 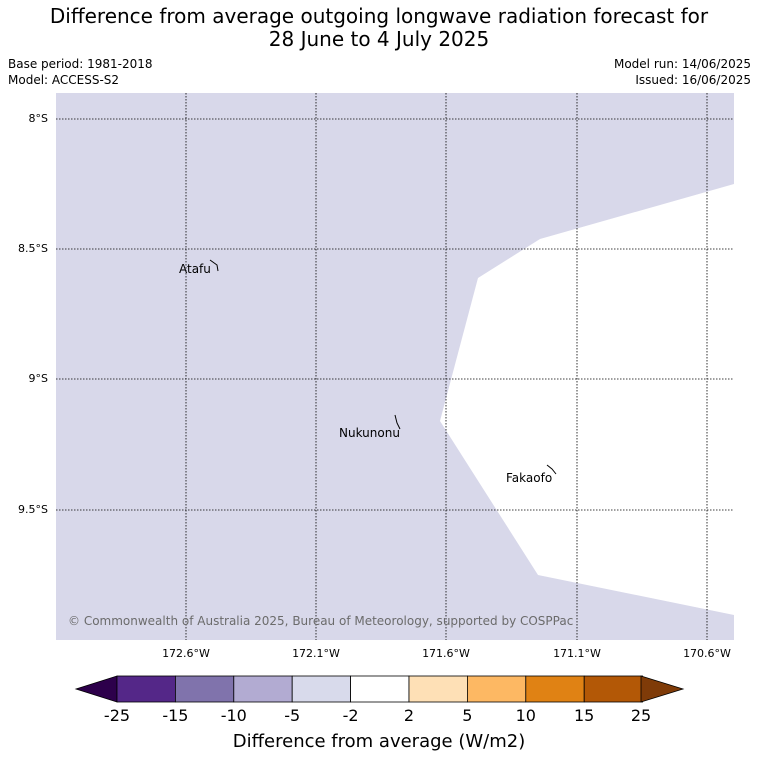 I want to click on colorbar-tick: -2, so click(x=350, y=715).